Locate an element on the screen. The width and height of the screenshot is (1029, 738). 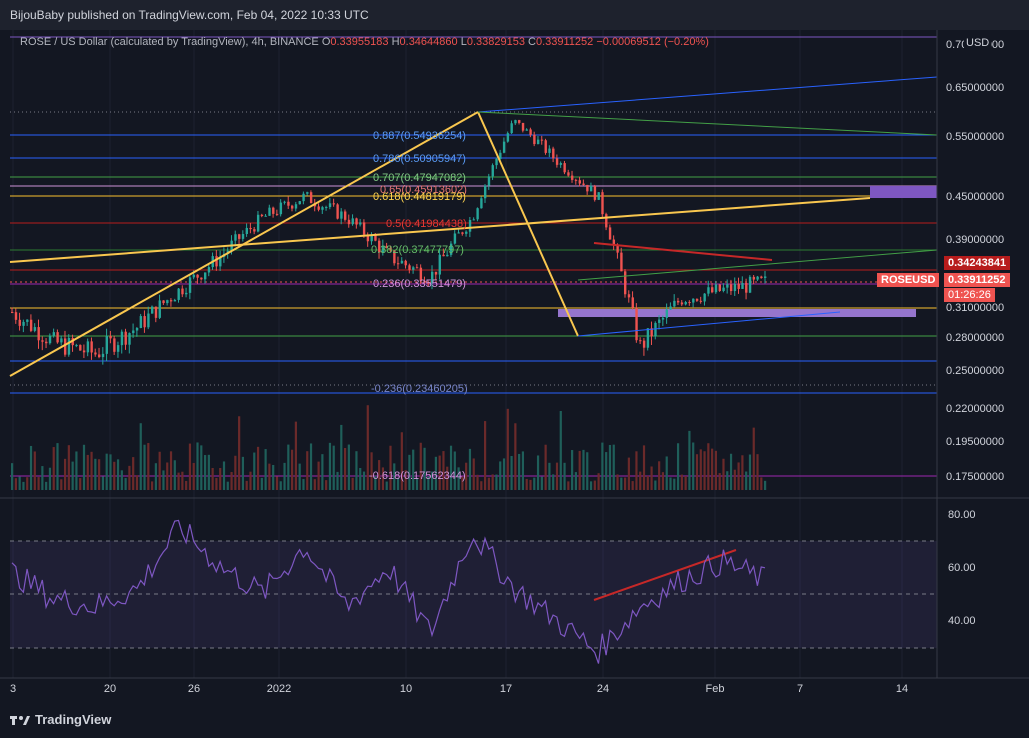
time-tick: 14 is located at coordinates (902, 689).